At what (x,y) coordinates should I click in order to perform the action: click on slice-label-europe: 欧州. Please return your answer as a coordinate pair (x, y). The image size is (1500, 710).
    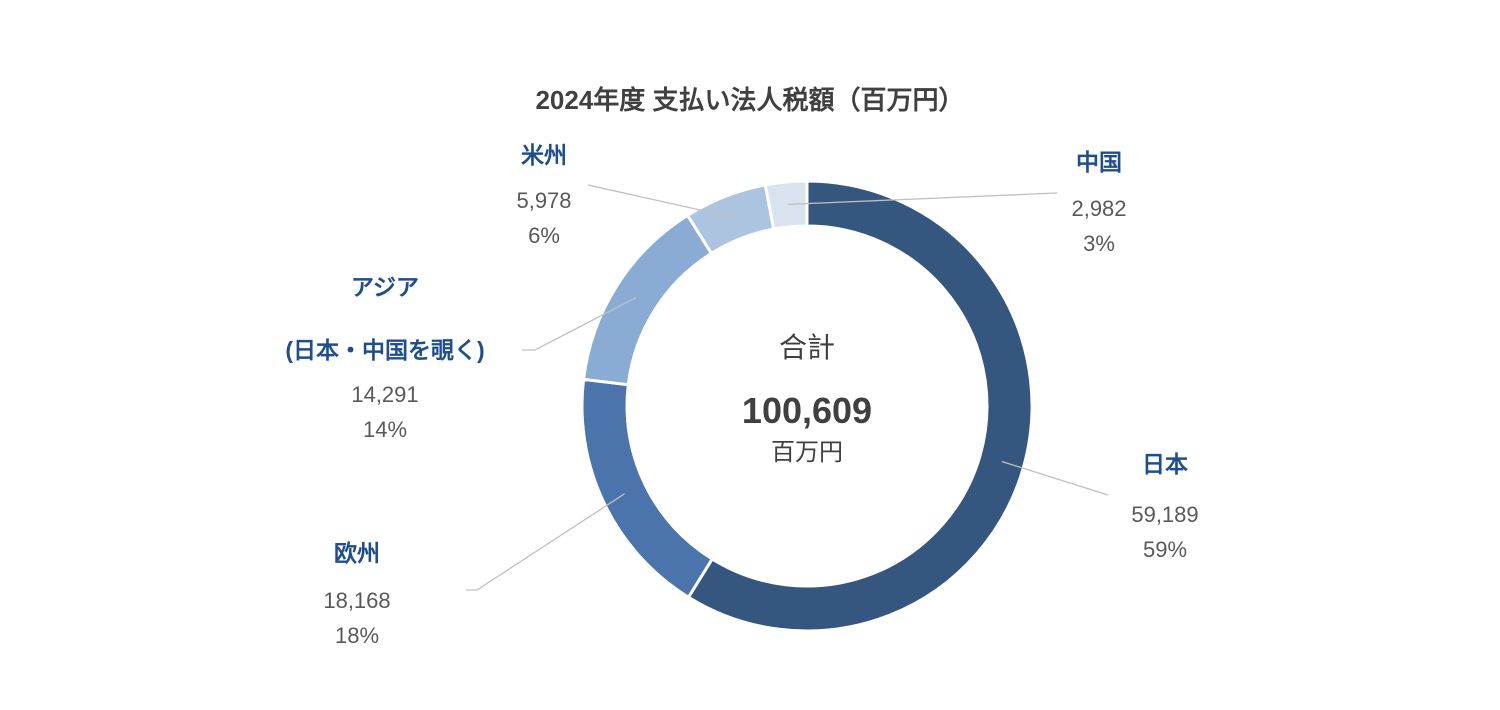
    Looking at the image, I should click on (357, 553).